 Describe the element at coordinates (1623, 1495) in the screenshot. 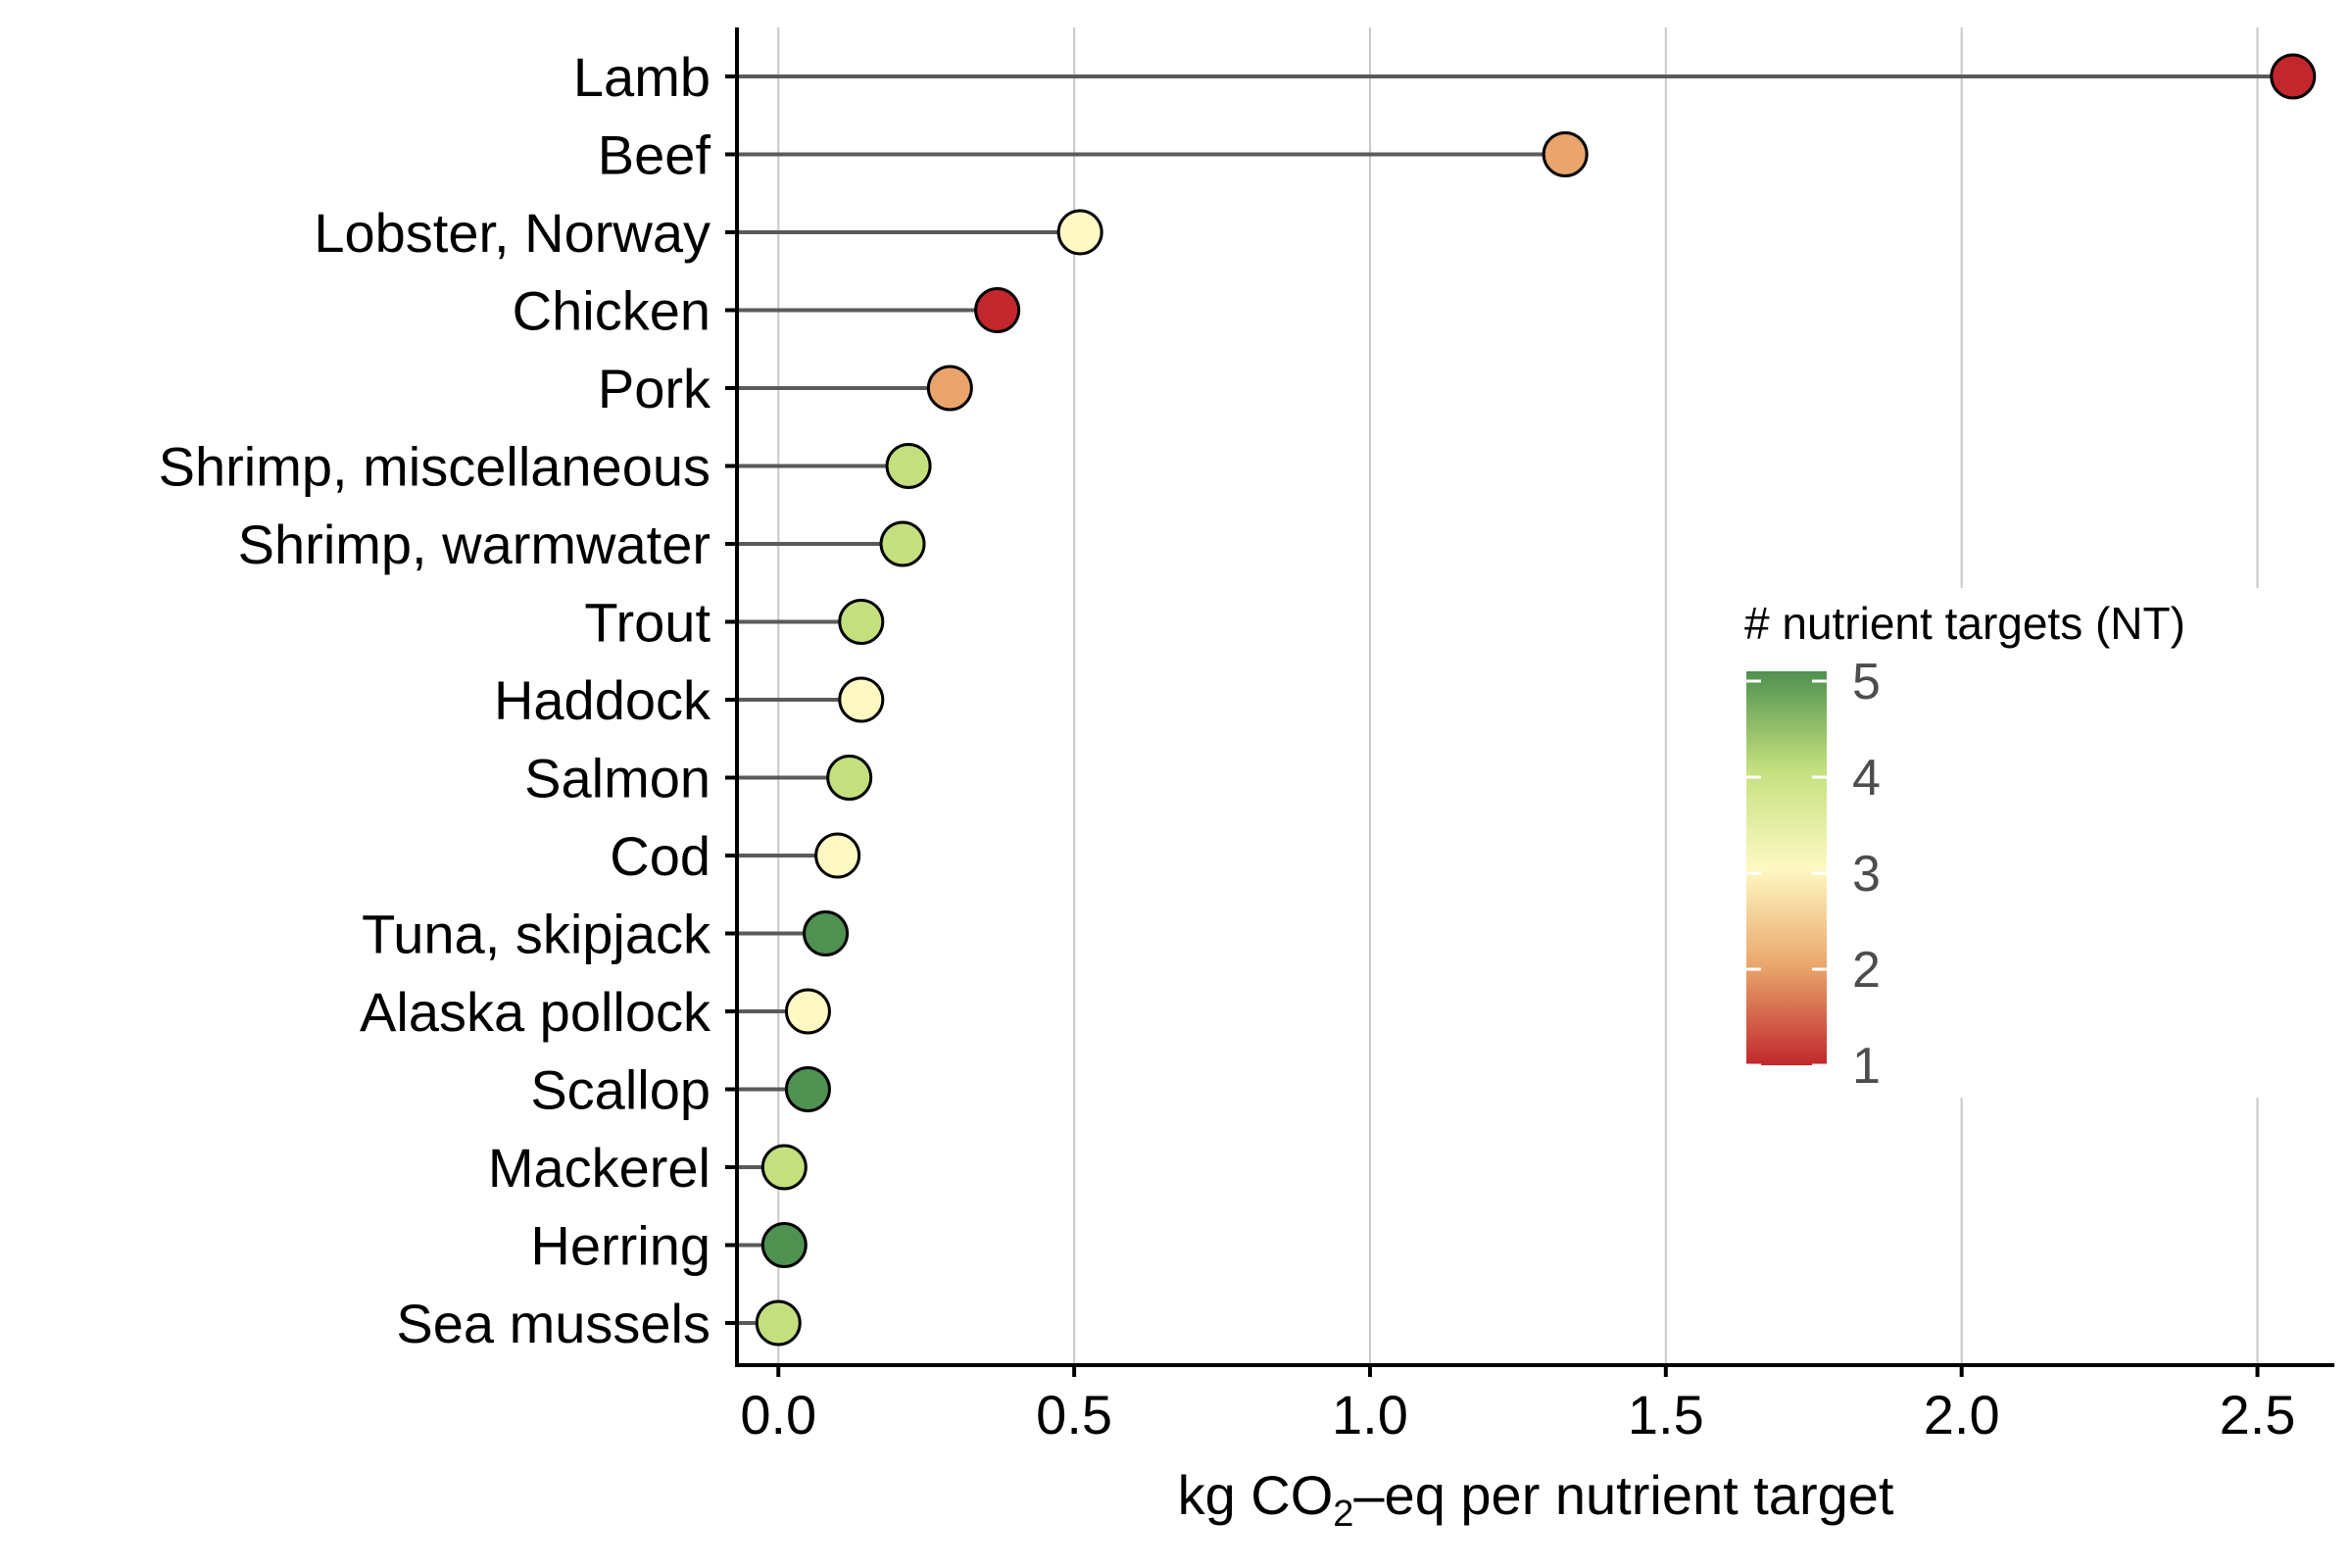

I see `x-axis-title-rest: –eq per nutrient target` at that location.